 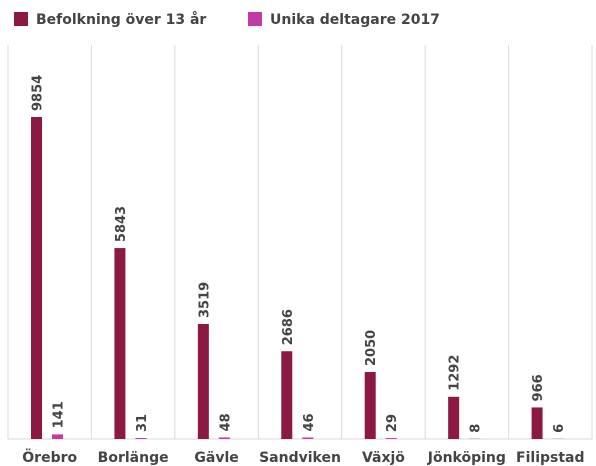 I want to click on data-label: 2686, so click(x=288, y=327).